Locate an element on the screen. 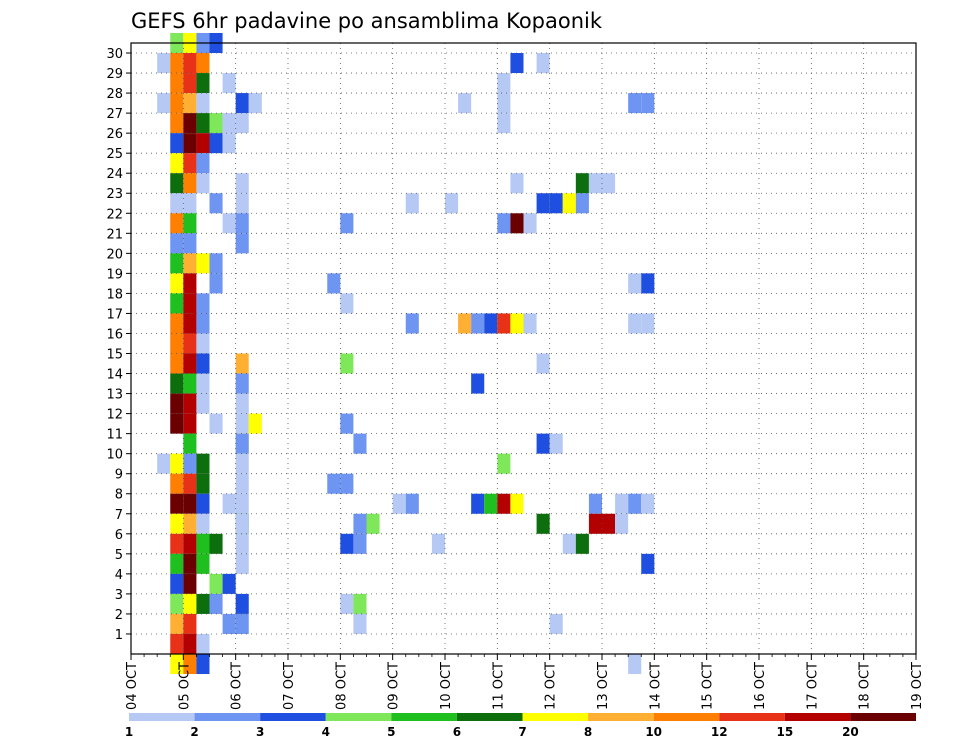 The width and height of the screenshot is (960, 742). x-tick-label: 14 OCT is located at coordinates (655, 686).